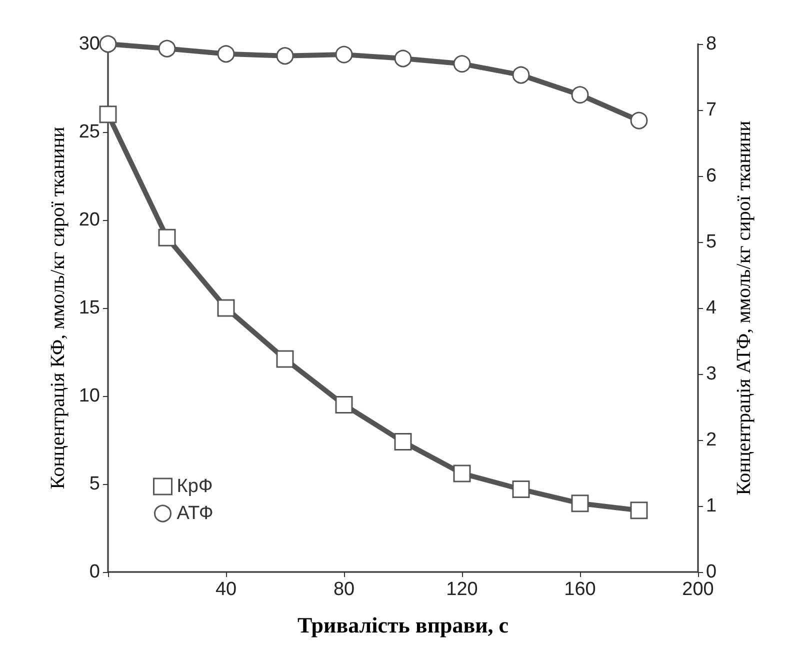 The width and height of the screenshot is (798, 670). I want to click on x-tick-label: 160, so click(580, 589).